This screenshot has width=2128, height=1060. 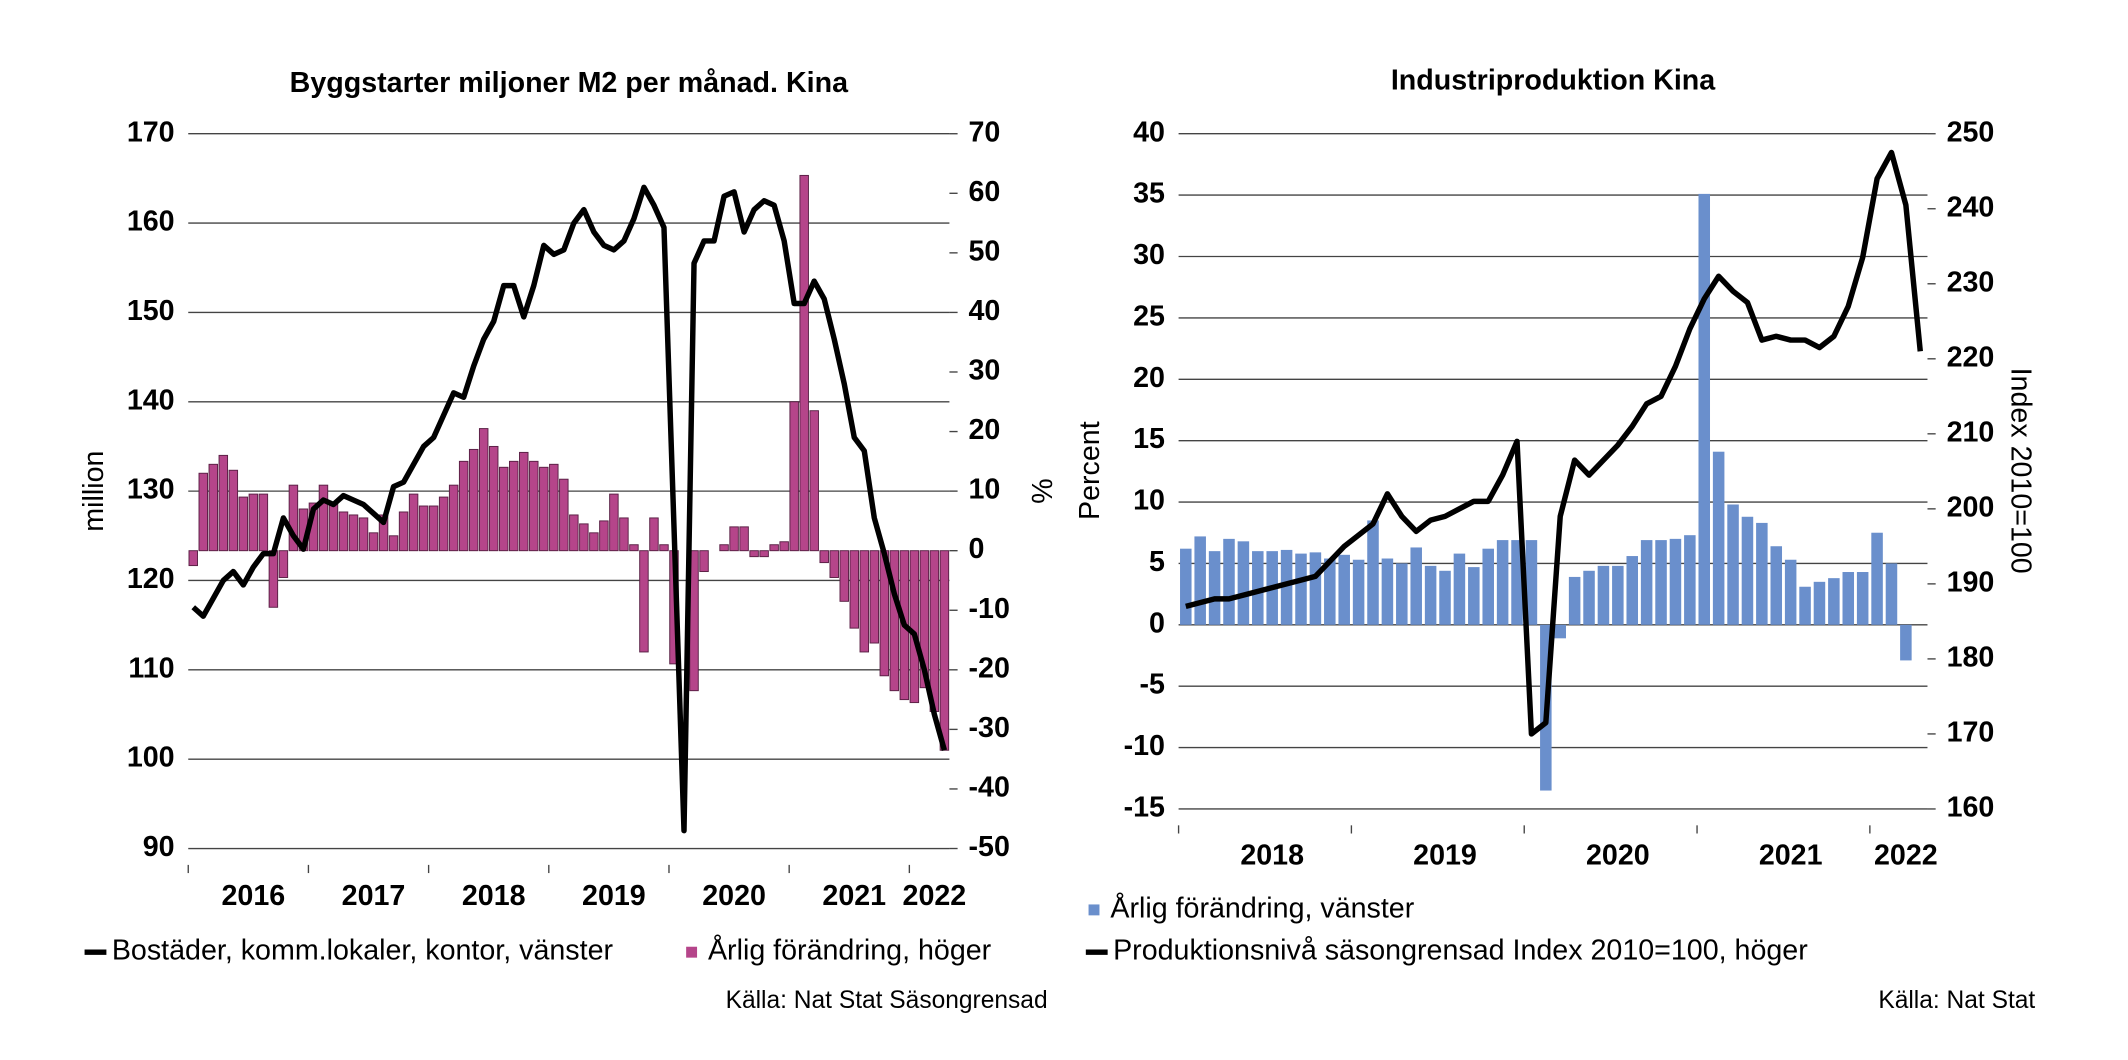 What do you see at coordinates (1971, 657) in the screenshot?
I see `y2-tick-label: 180` at bounding box center [1971, 657].